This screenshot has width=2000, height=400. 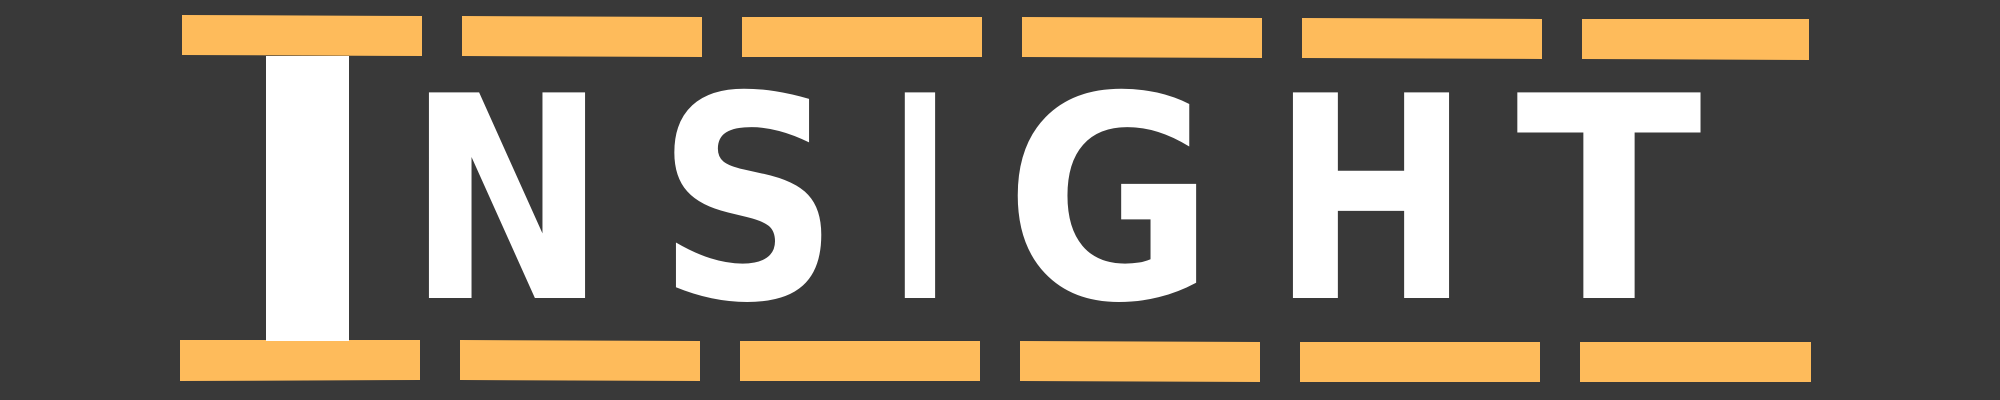 I want to click on letter-h: H, so click(x=1371, y=200).